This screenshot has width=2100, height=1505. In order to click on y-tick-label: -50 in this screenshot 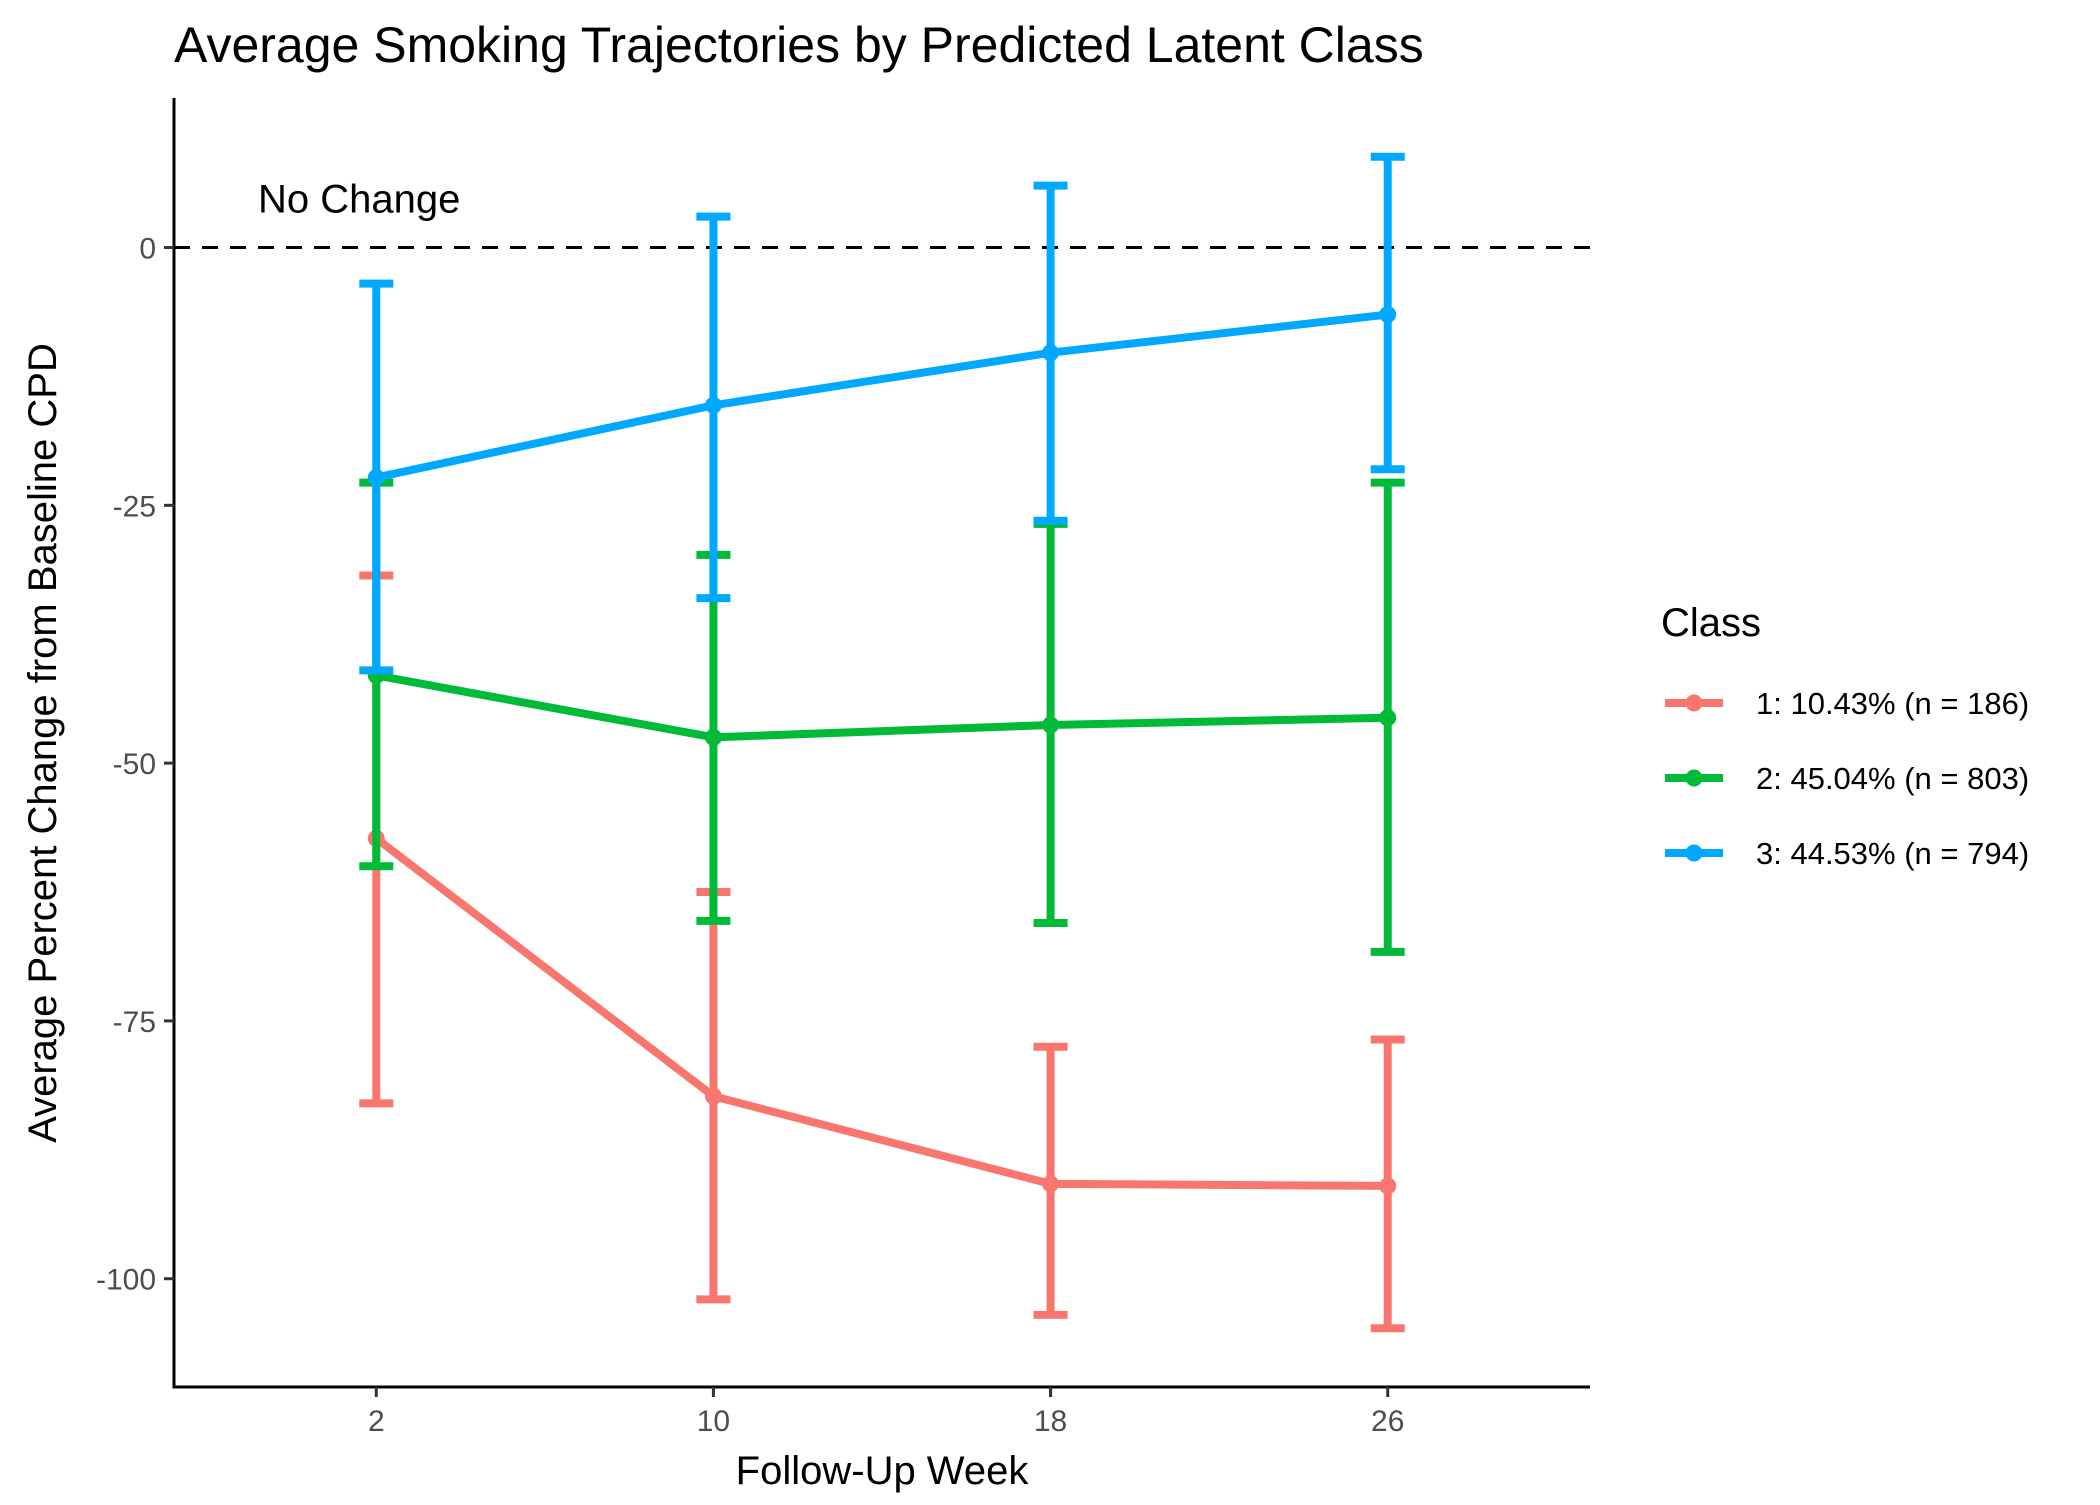, I will do `click(134, 764)`.